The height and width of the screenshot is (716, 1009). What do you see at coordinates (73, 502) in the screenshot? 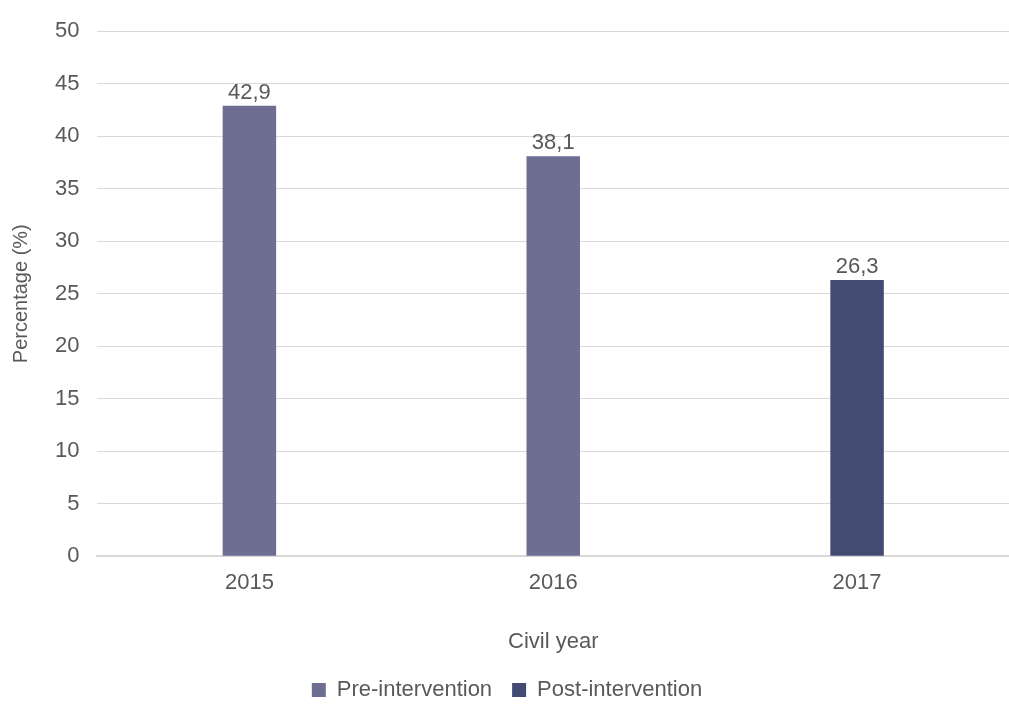
I see `y-tick-label: 5` at bounding box center [73, 502].